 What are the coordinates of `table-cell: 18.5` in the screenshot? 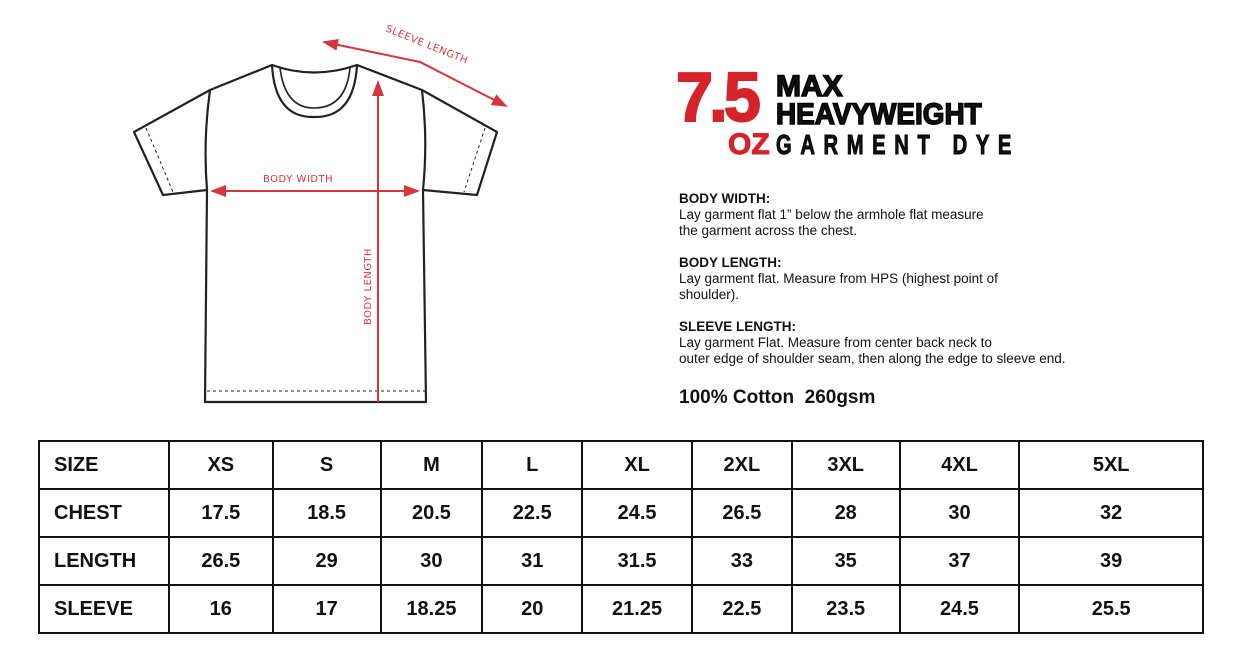 It's located at (326, 513).